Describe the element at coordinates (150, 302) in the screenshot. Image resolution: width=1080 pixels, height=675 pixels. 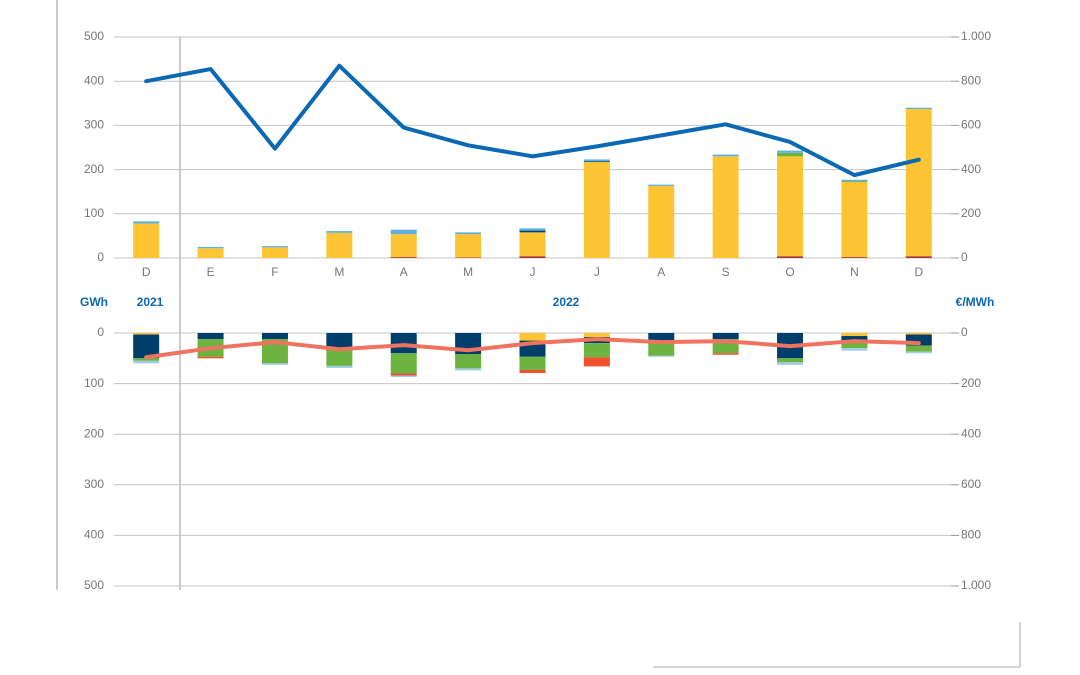
I see `year-label: 2021` at that location.